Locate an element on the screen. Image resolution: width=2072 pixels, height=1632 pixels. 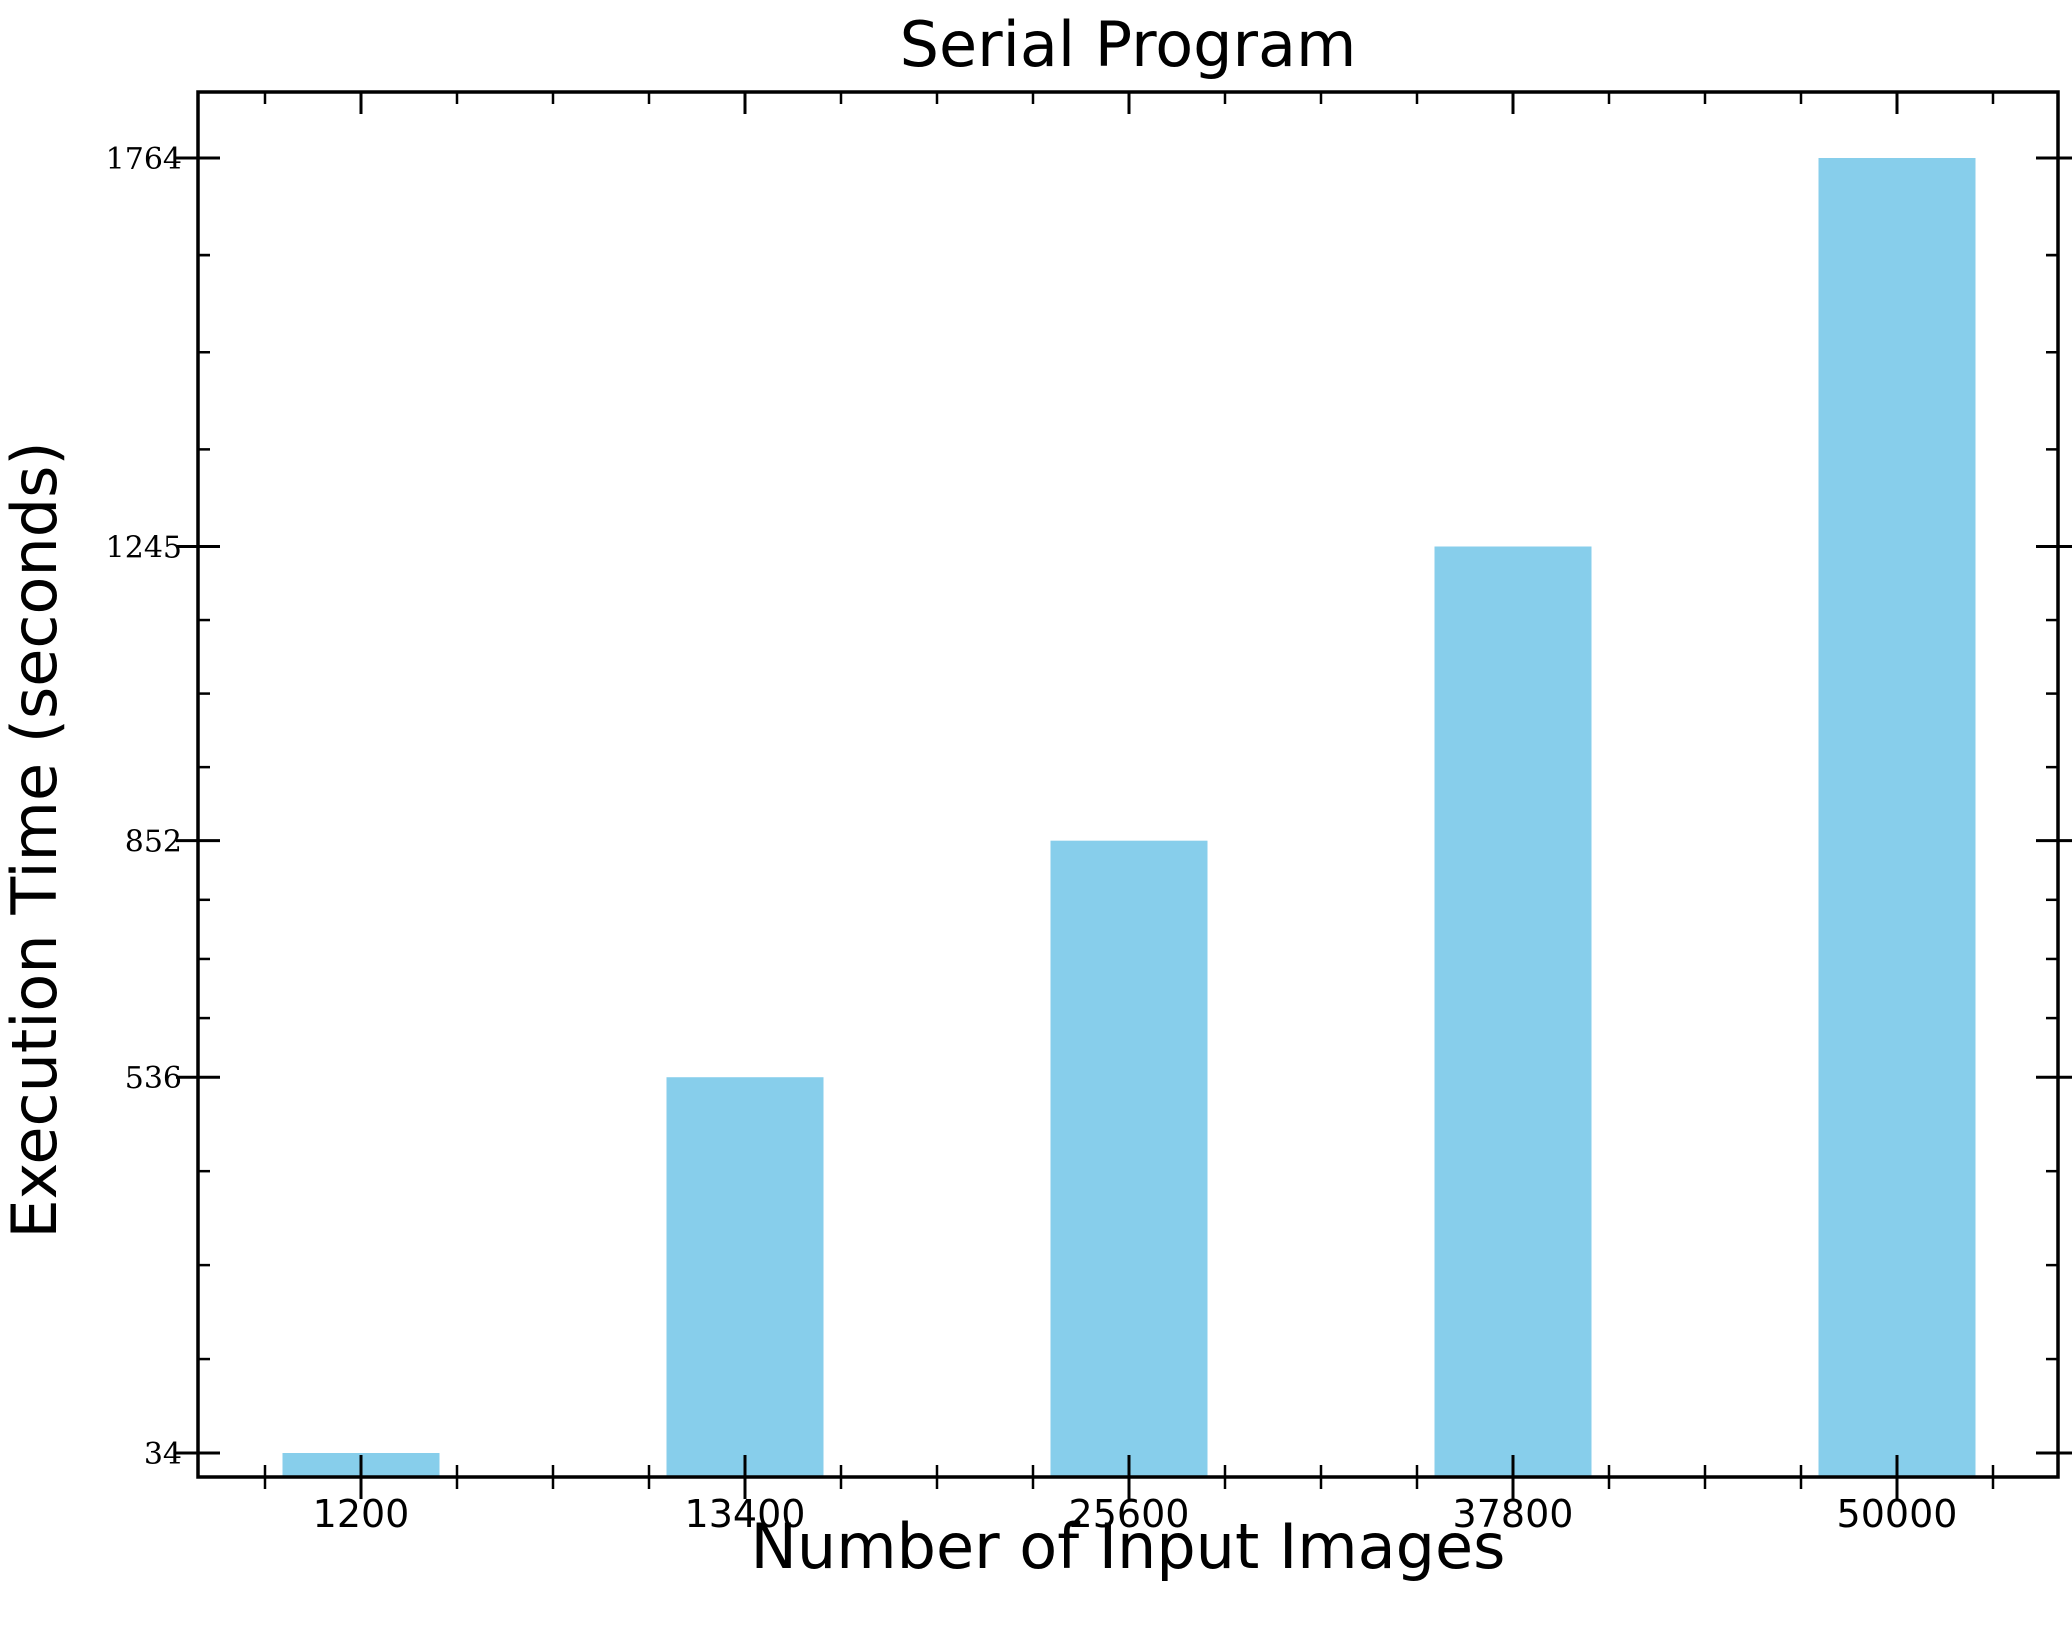
x-tick-label: 50000 is located at coordinates (1897, 1514).